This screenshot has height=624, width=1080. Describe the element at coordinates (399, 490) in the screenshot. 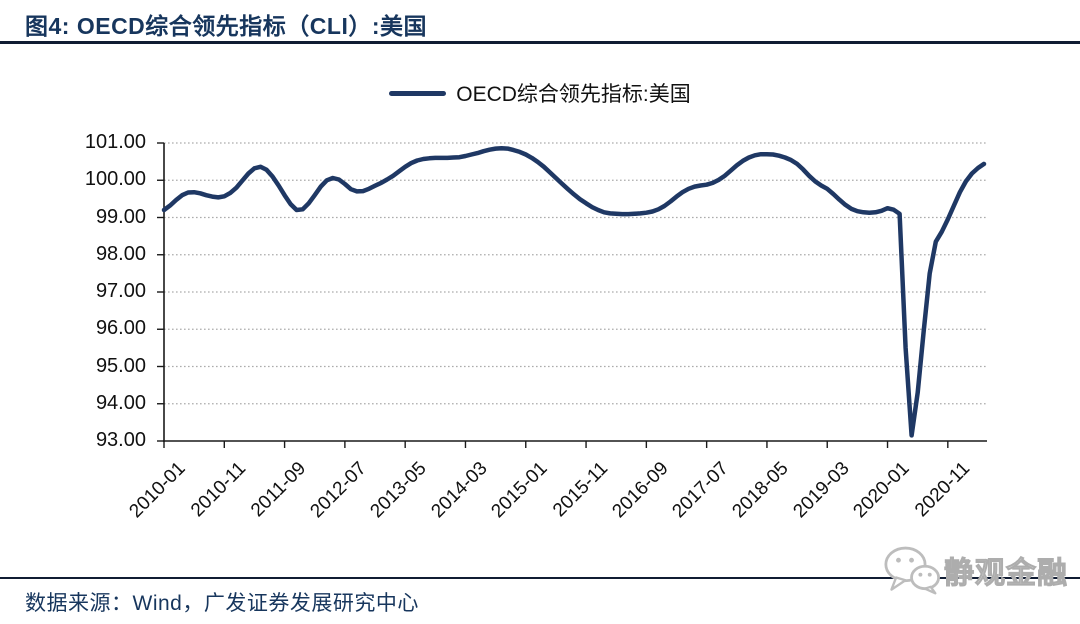

I see `x-axis-label: 2013-05` at that location.